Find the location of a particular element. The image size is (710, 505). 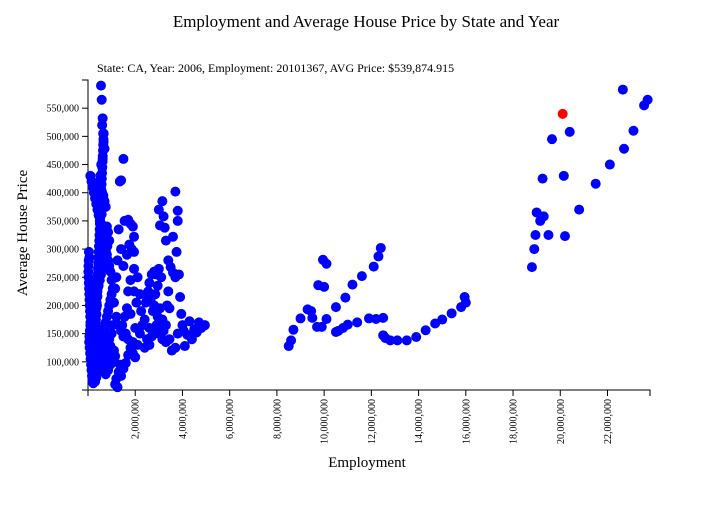

highlighted-data-point is located at coordinates (562, 113).